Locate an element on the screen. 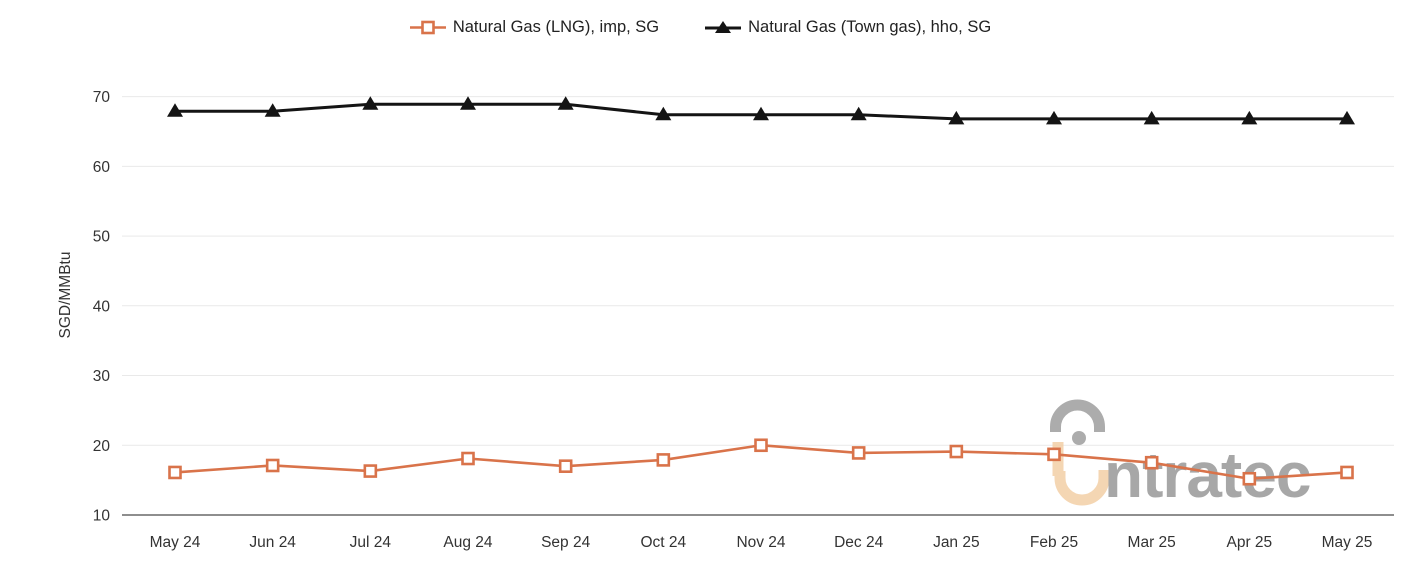 The image size is (1401, 561). x-tick-label: Mar 25 is located at coordinates (1152, 542).